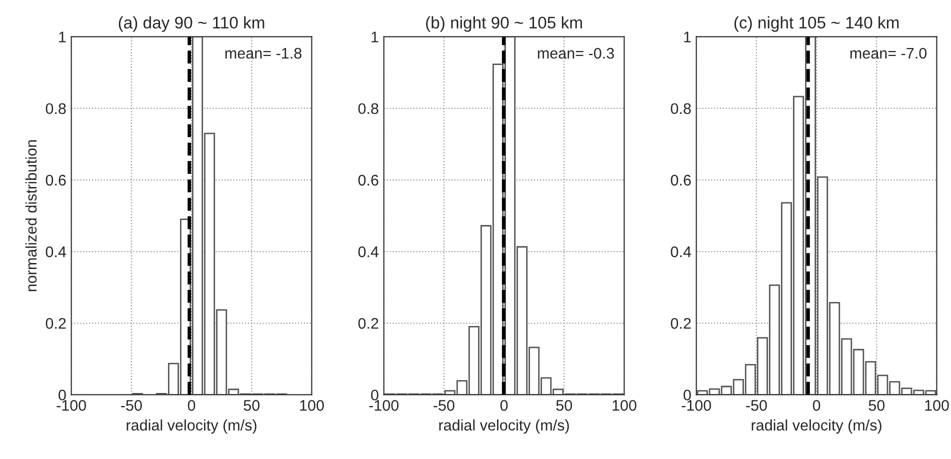 Image resolution: width=951 pixels, height=459 pixels. What do you see at coordinates (191, 24) in the screenshot?
I see `chart-title: (a) day 90 ~ 110 km` at bounding box center [191, 24].